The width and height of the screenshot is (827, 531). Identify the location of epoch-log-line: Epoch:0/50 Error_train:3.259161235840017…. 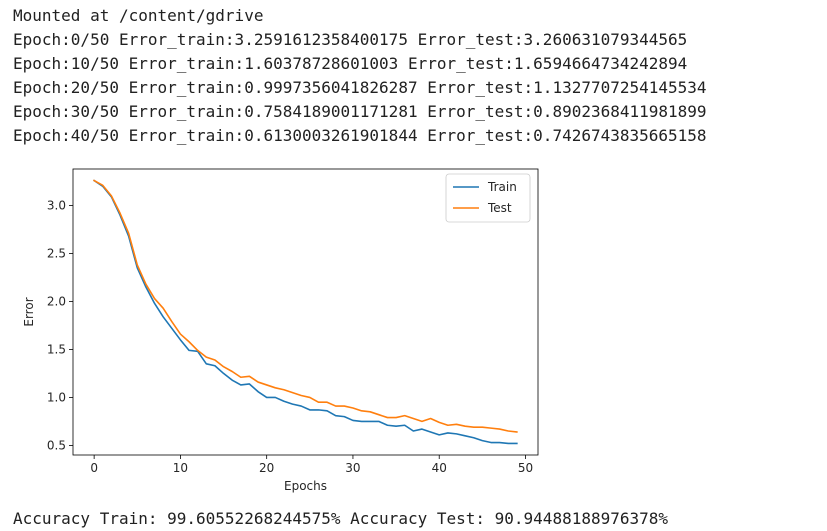
(350, 39).